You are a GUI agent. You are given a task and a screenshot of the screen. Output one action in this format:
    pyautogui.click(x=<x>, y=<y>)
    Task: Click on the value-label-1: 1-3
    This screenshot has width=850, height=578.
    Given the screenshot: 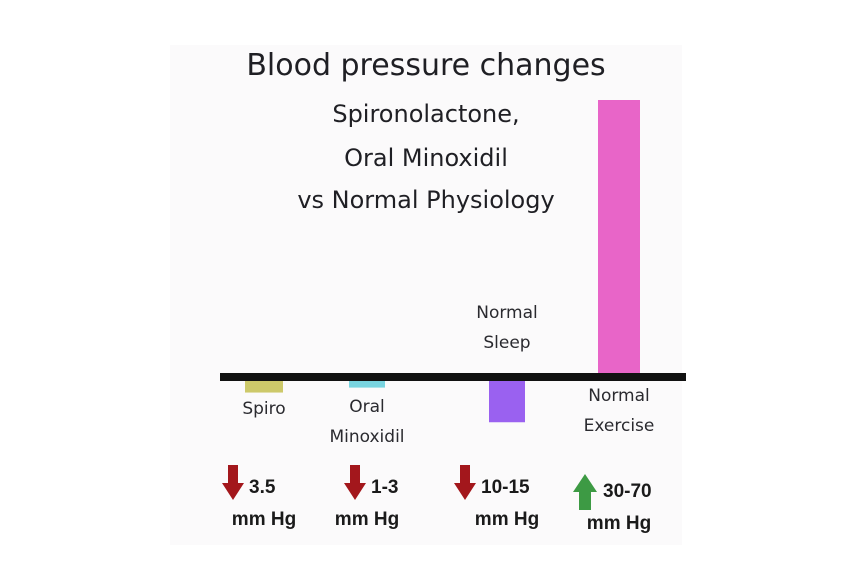 What is the action you would take?
    pyautogui.click(x=384, y=487)
    